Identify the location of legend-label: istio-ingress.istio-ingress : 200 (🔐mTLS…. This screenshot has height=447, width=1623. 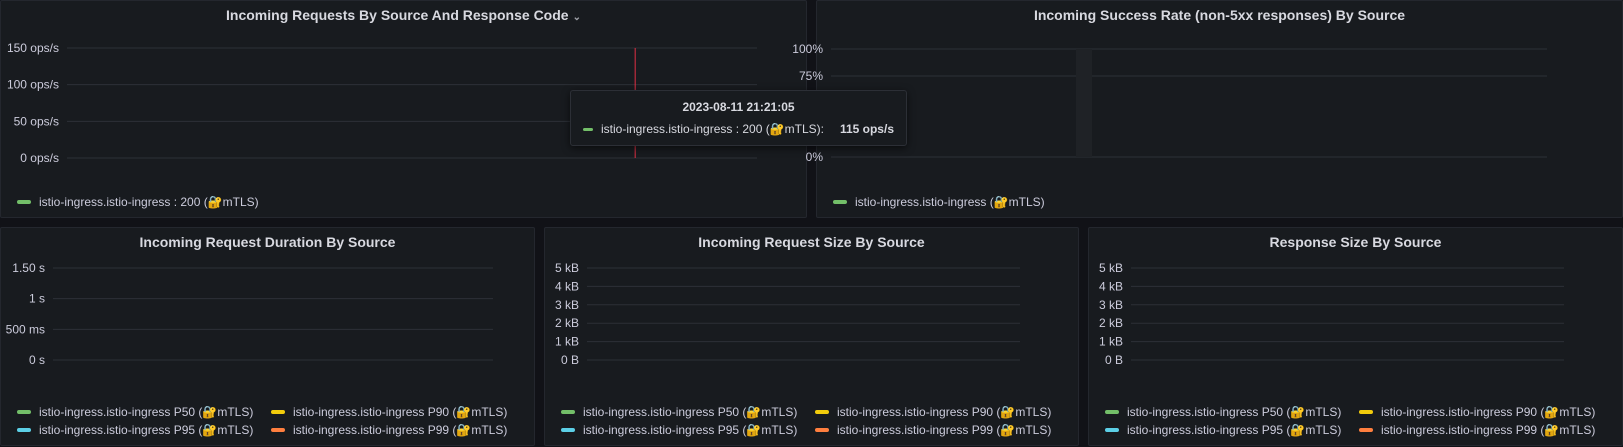
(149, 202).